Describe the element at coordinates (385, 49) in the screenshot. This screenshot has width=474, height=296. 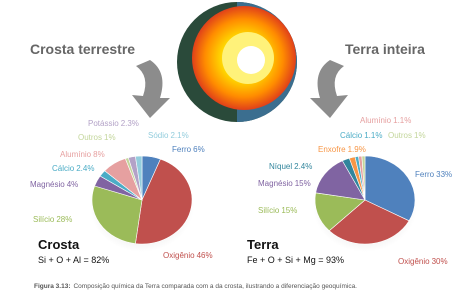
I see `chart-title: Terra inteira` at that location.